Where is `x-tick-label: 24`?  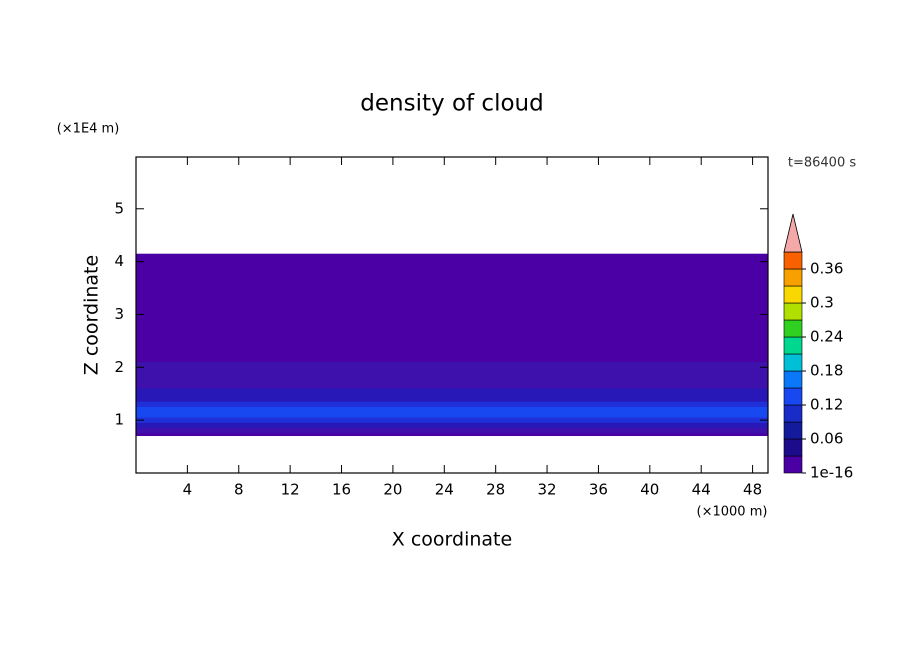 x-tick-label: 24 is located at coordinates (444, 490).